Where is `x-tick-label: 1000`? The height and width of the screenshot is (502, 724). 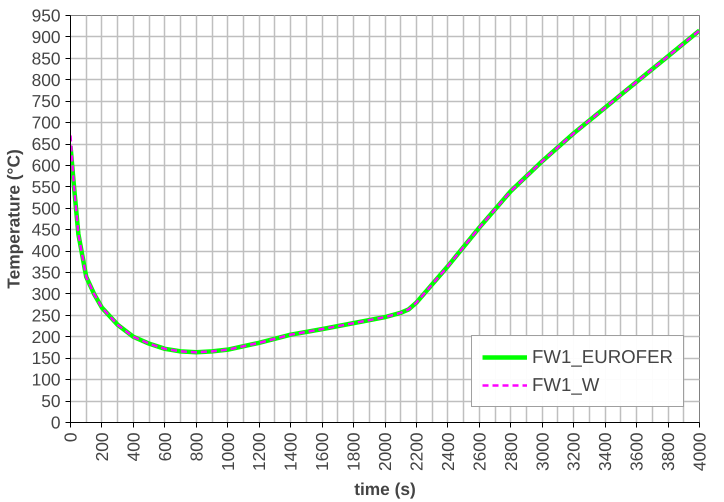
x-tick-label: 1000 is located at coordinates (228, 452).